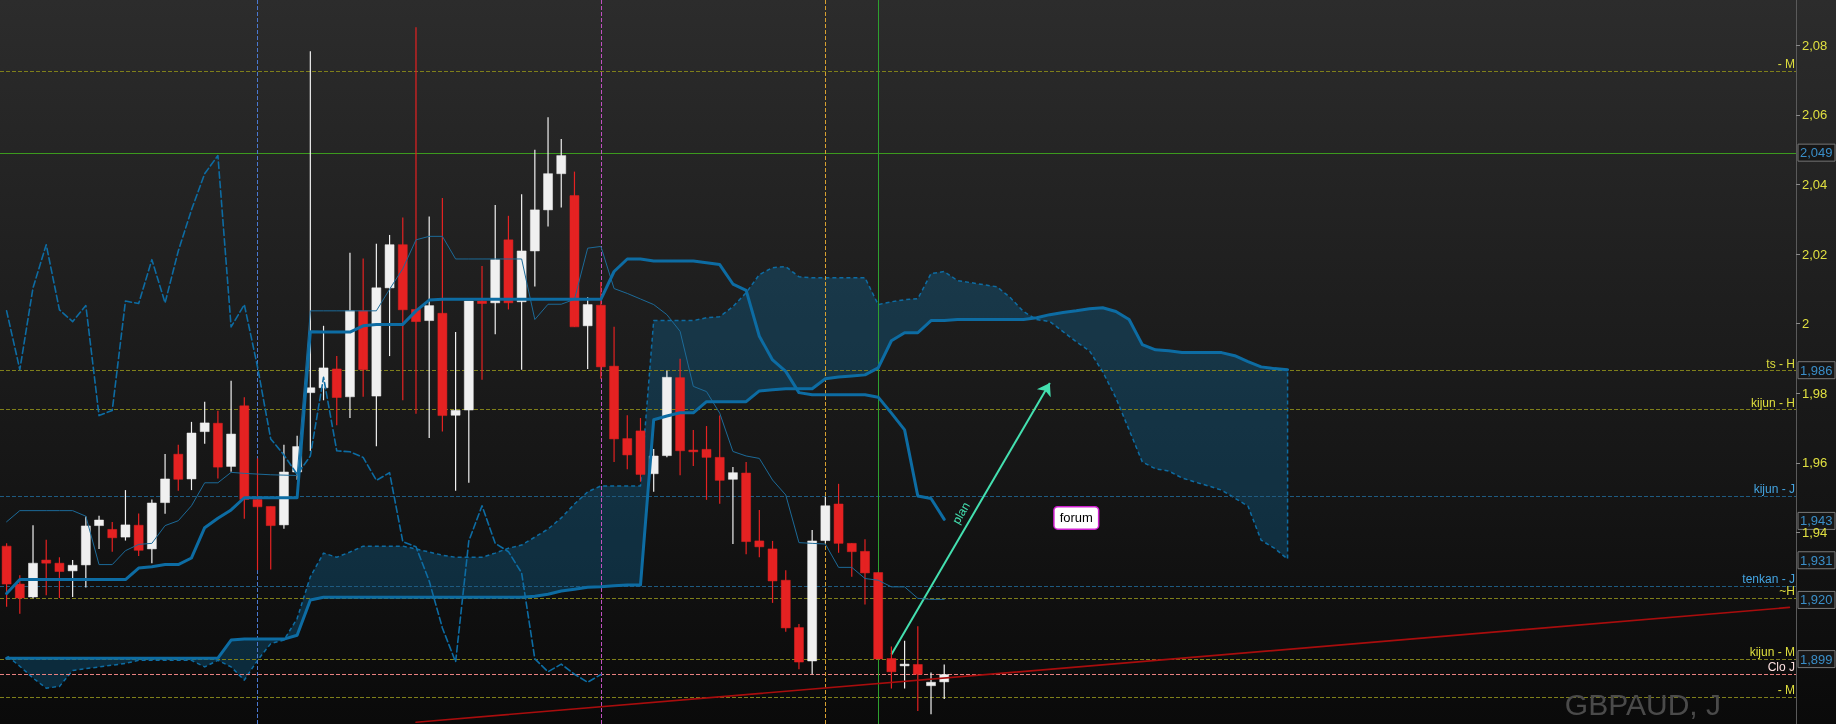 The width and height of the screenshot is (1836, 724). What do you see at coordinates (1780, 363) in the screenshot?
I see `ref-line-label: ts - H` at bounding box center [1780, 363].